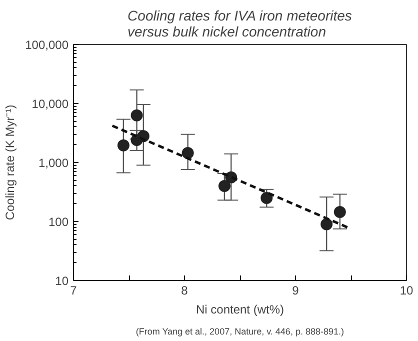 This screenshot has height=341, width=418. What do you see at coordinates (240, 24) in the screenshot?
I see `chart-title: Cooling rates for IVA iron meteorites versus bulk nickel concentration` at bounding box center [240, 24].